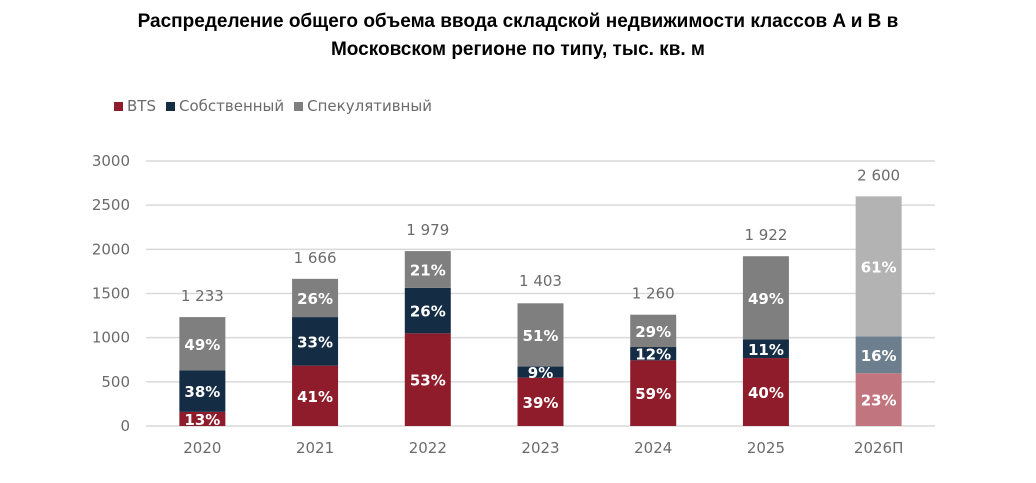 This screenshot has height=483, width=1036. I want to click on data-label-percent: 21%, so click(428, 270).